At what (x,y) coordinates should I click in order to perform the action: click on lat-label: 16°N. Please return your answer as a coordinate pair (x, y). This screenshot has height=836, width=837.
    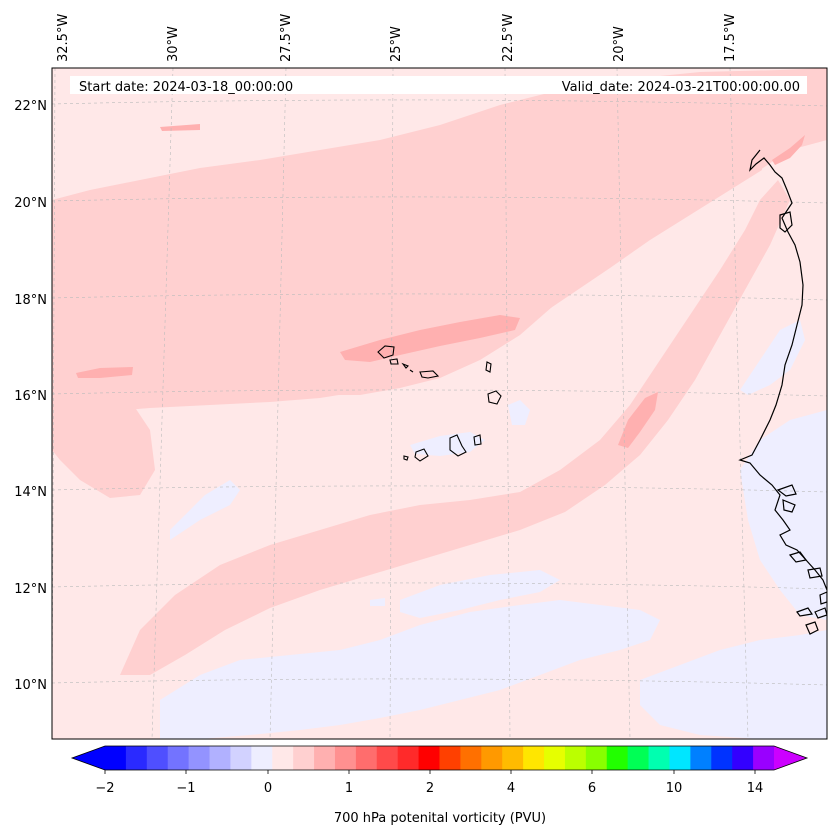
    Looking at the image, I should click on (30, 396).